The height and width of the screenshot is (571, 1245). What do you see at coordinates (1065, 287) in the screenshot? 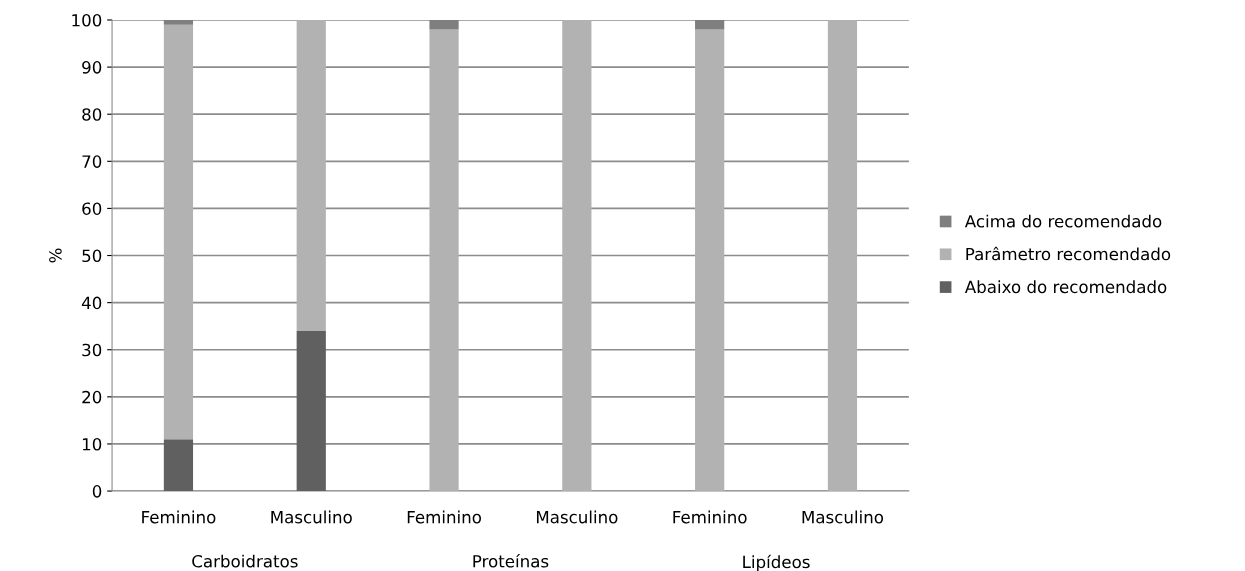
I see `legend-label: Abaixo do recomendado` at bounding box center [1065, 287].